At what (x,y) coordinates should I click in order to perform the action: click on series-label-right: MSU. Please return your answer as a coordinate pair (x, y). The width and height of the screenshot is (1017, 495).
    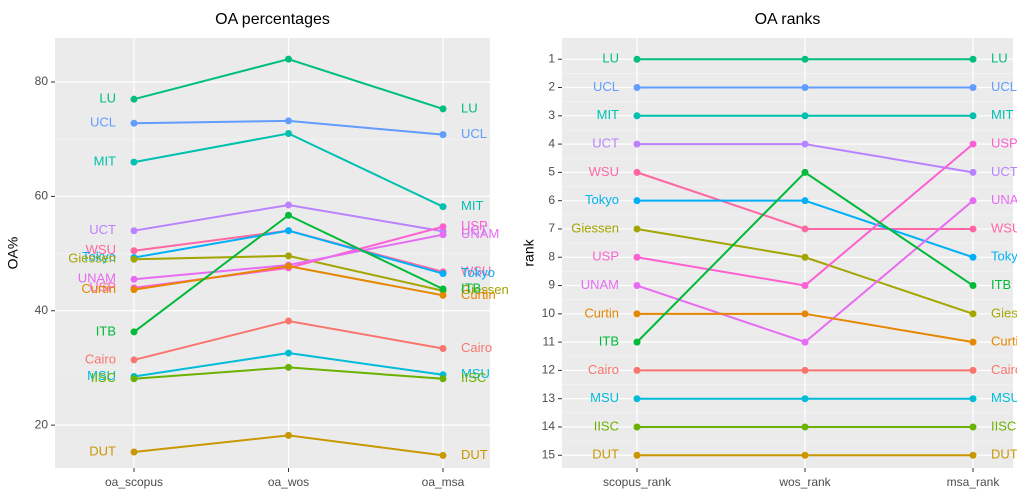
    Looking at the image, I should click on (1004, 397).